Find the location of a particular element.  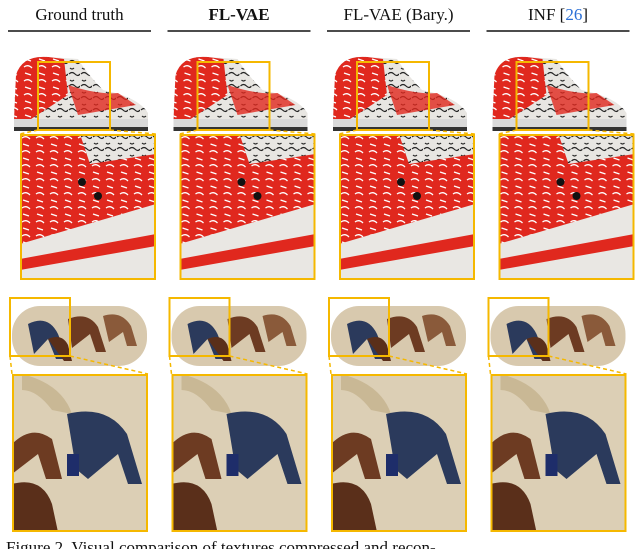

header-part: ] is located at coordinates (585, 14).